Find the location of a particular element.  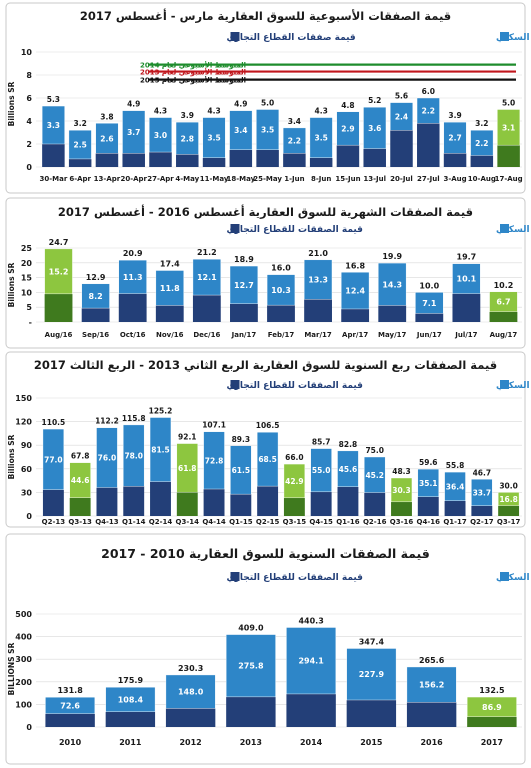

bar-residential-value: 156.2 is located at coordinates (431, 685).